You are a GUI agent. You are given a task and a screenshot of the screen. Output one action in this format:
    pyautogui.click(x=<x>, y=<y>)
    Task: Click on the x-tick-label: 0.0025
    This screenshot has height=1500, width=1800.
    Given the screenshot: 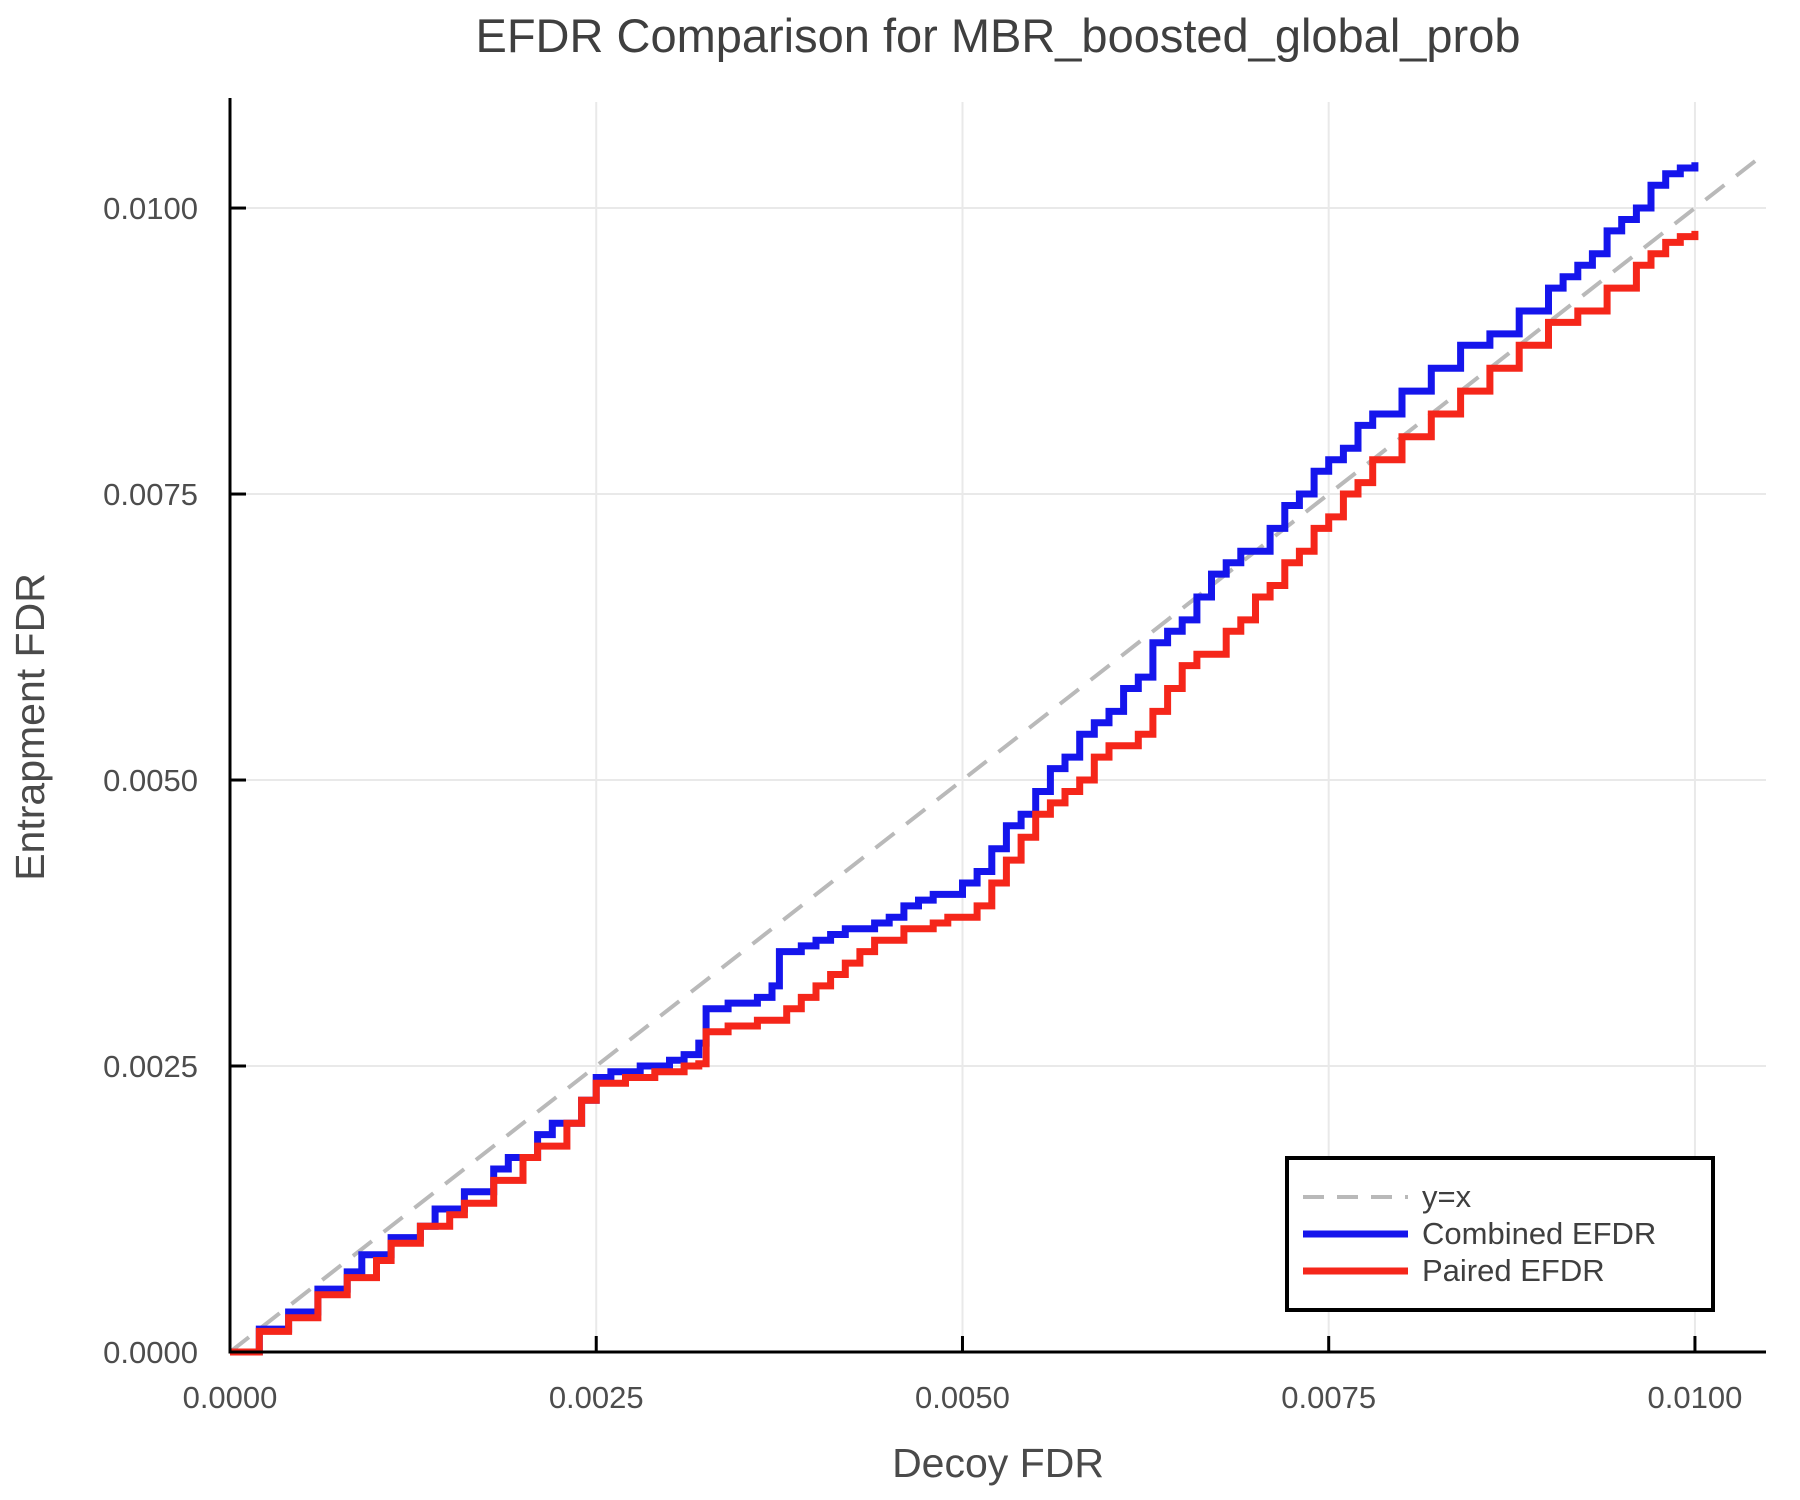 What is the action you would take?
    pyautogui.click(x=596, y=1397)
    